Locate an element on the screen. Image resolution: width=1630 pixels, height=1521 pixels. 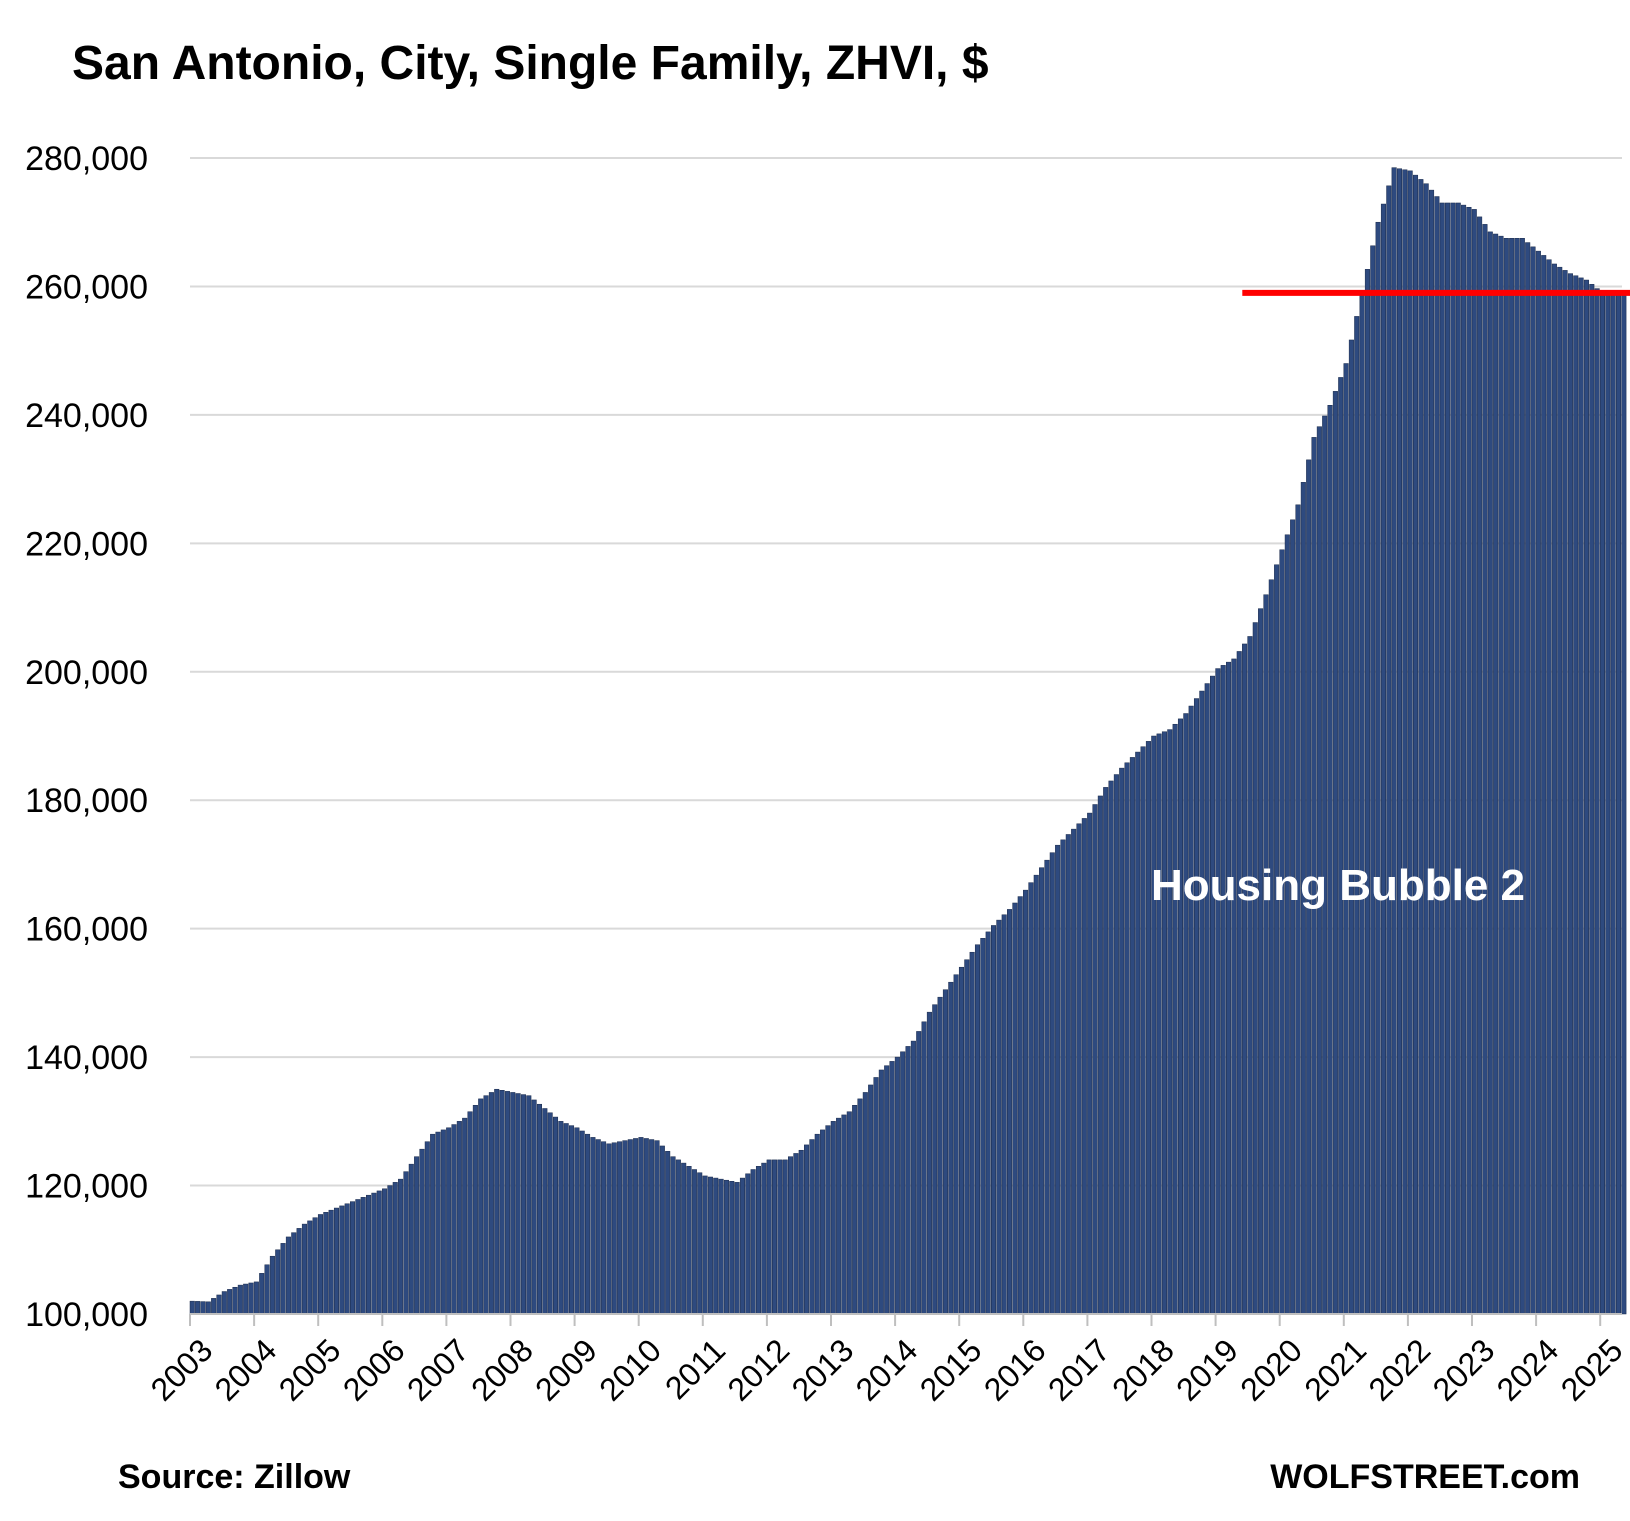
x-tick-label: 2003 is located at coordinates (182, 1370).